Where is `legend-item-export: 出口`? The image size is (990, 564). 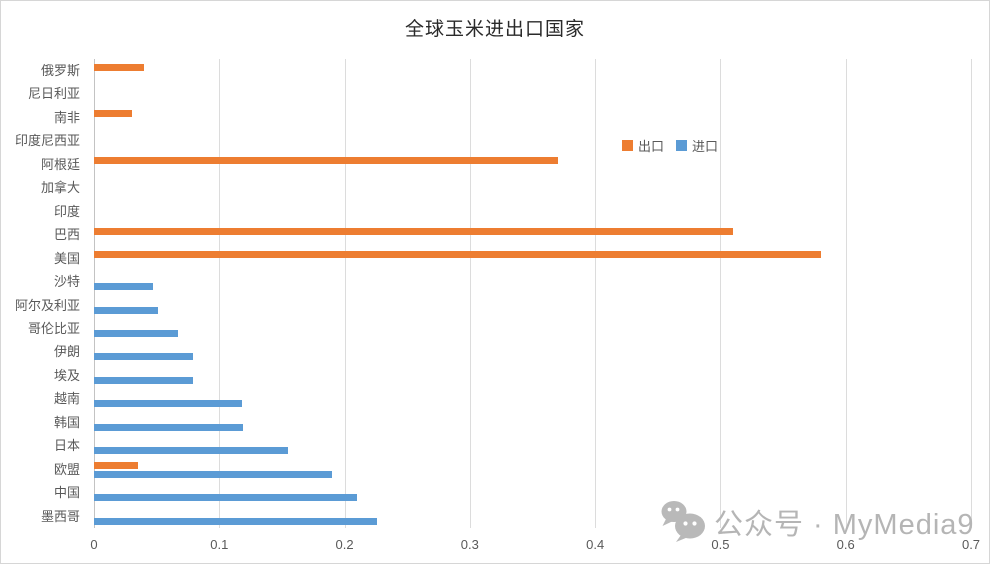
legend-item-export: 出口 is located at coordinates (643, 145).